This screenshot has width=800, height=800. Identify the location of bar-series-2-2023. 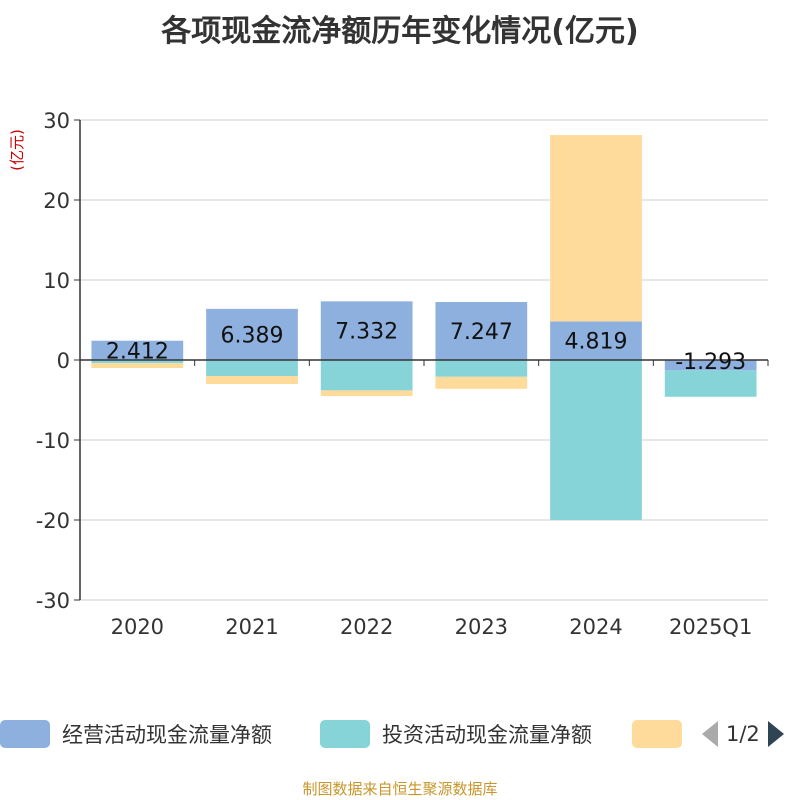
(481, 382).